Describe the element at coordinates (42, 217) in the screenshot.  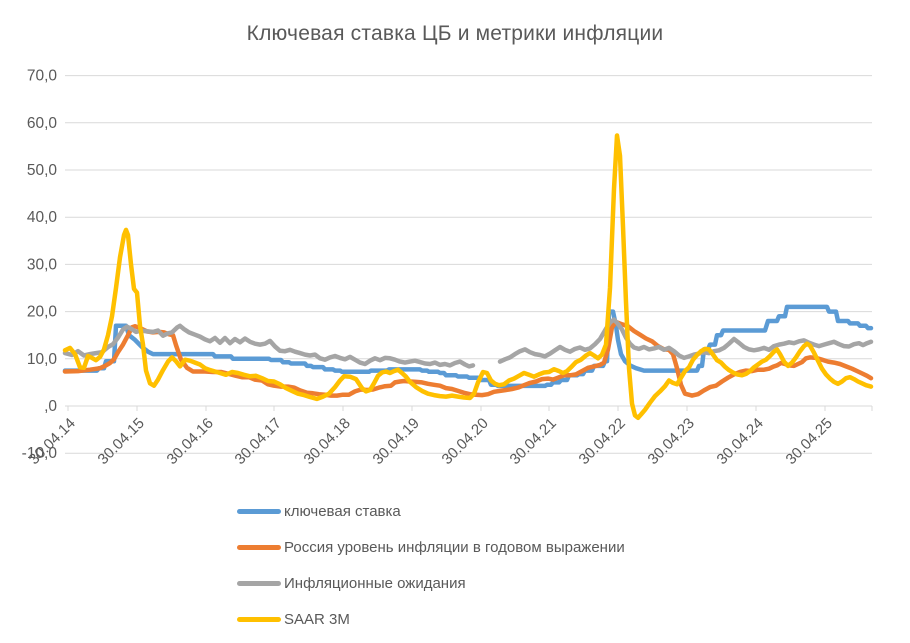
I see `y-axis-tick-label: 40,0` at that location.